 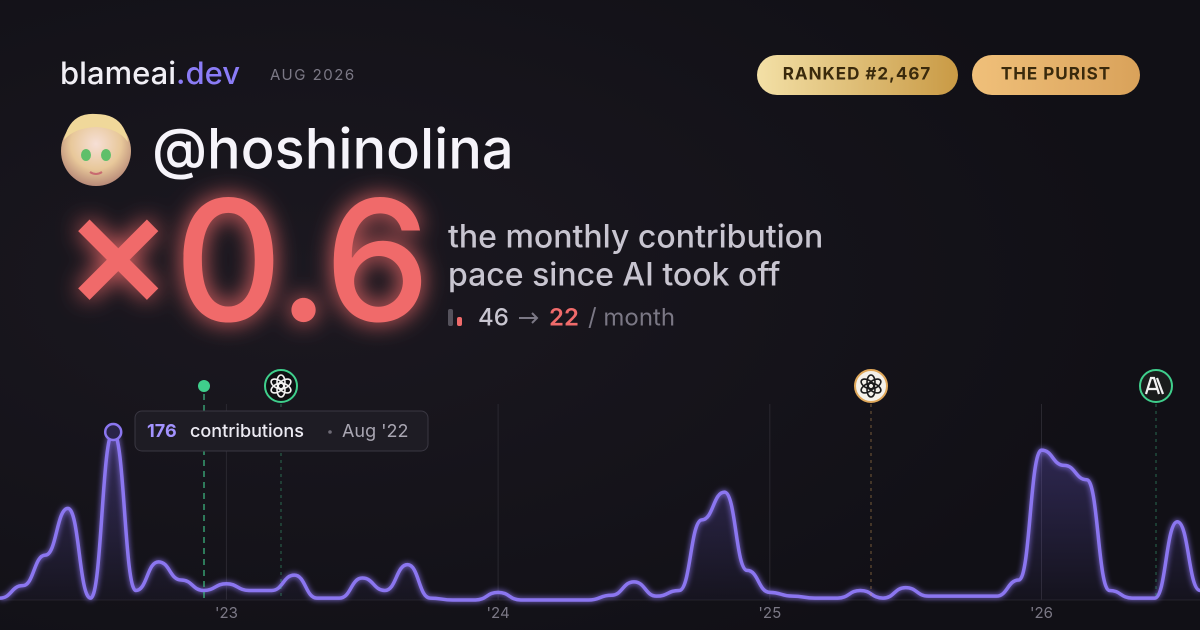 What do you see at coordinates (313, 74) in the screenshot?
I see `period: AUG 2026` at bounding box center [313, 74].